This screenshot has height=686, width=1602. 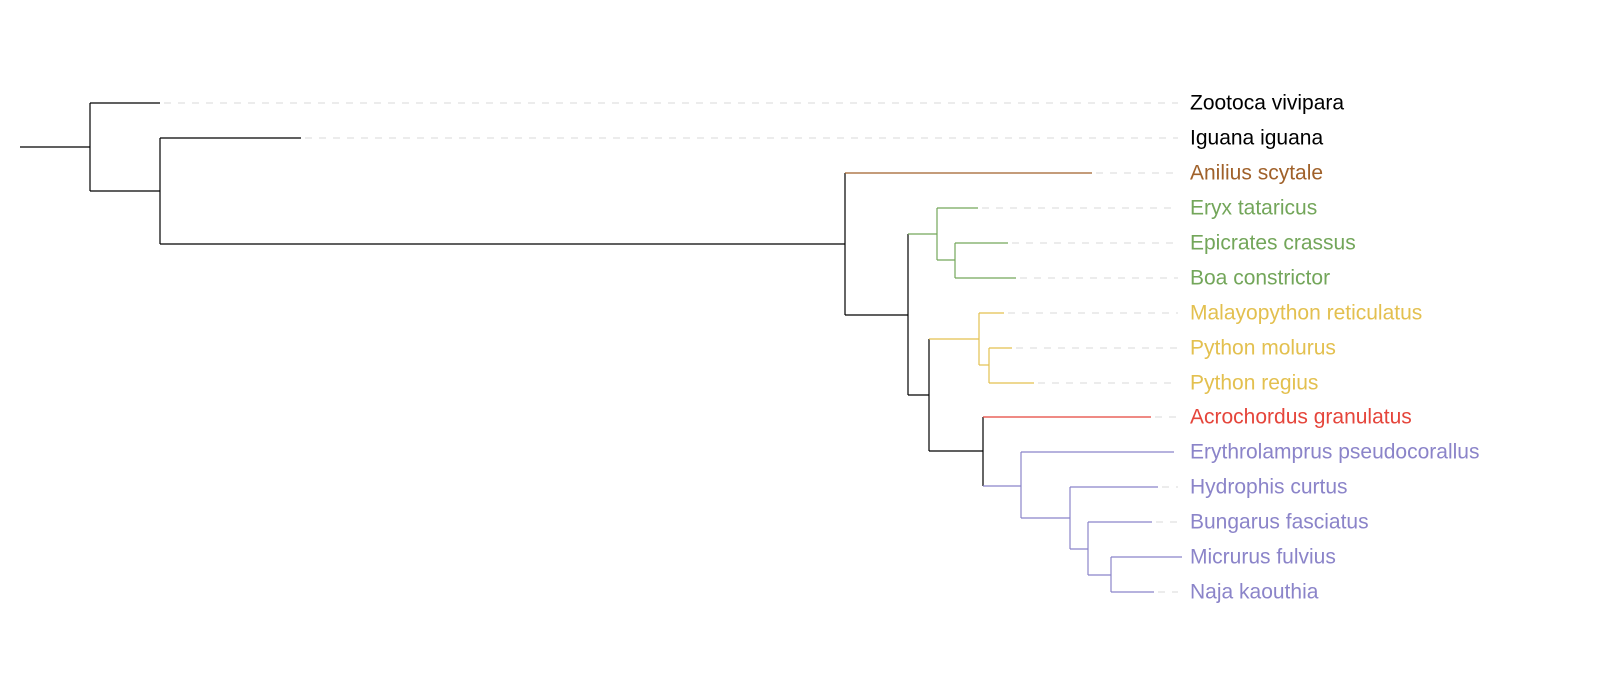 What do you see at coordinates (1267, 103) in the screenshot?
I see `tip-label: Zootoca vivipara` at bounding box center [1267, 103].